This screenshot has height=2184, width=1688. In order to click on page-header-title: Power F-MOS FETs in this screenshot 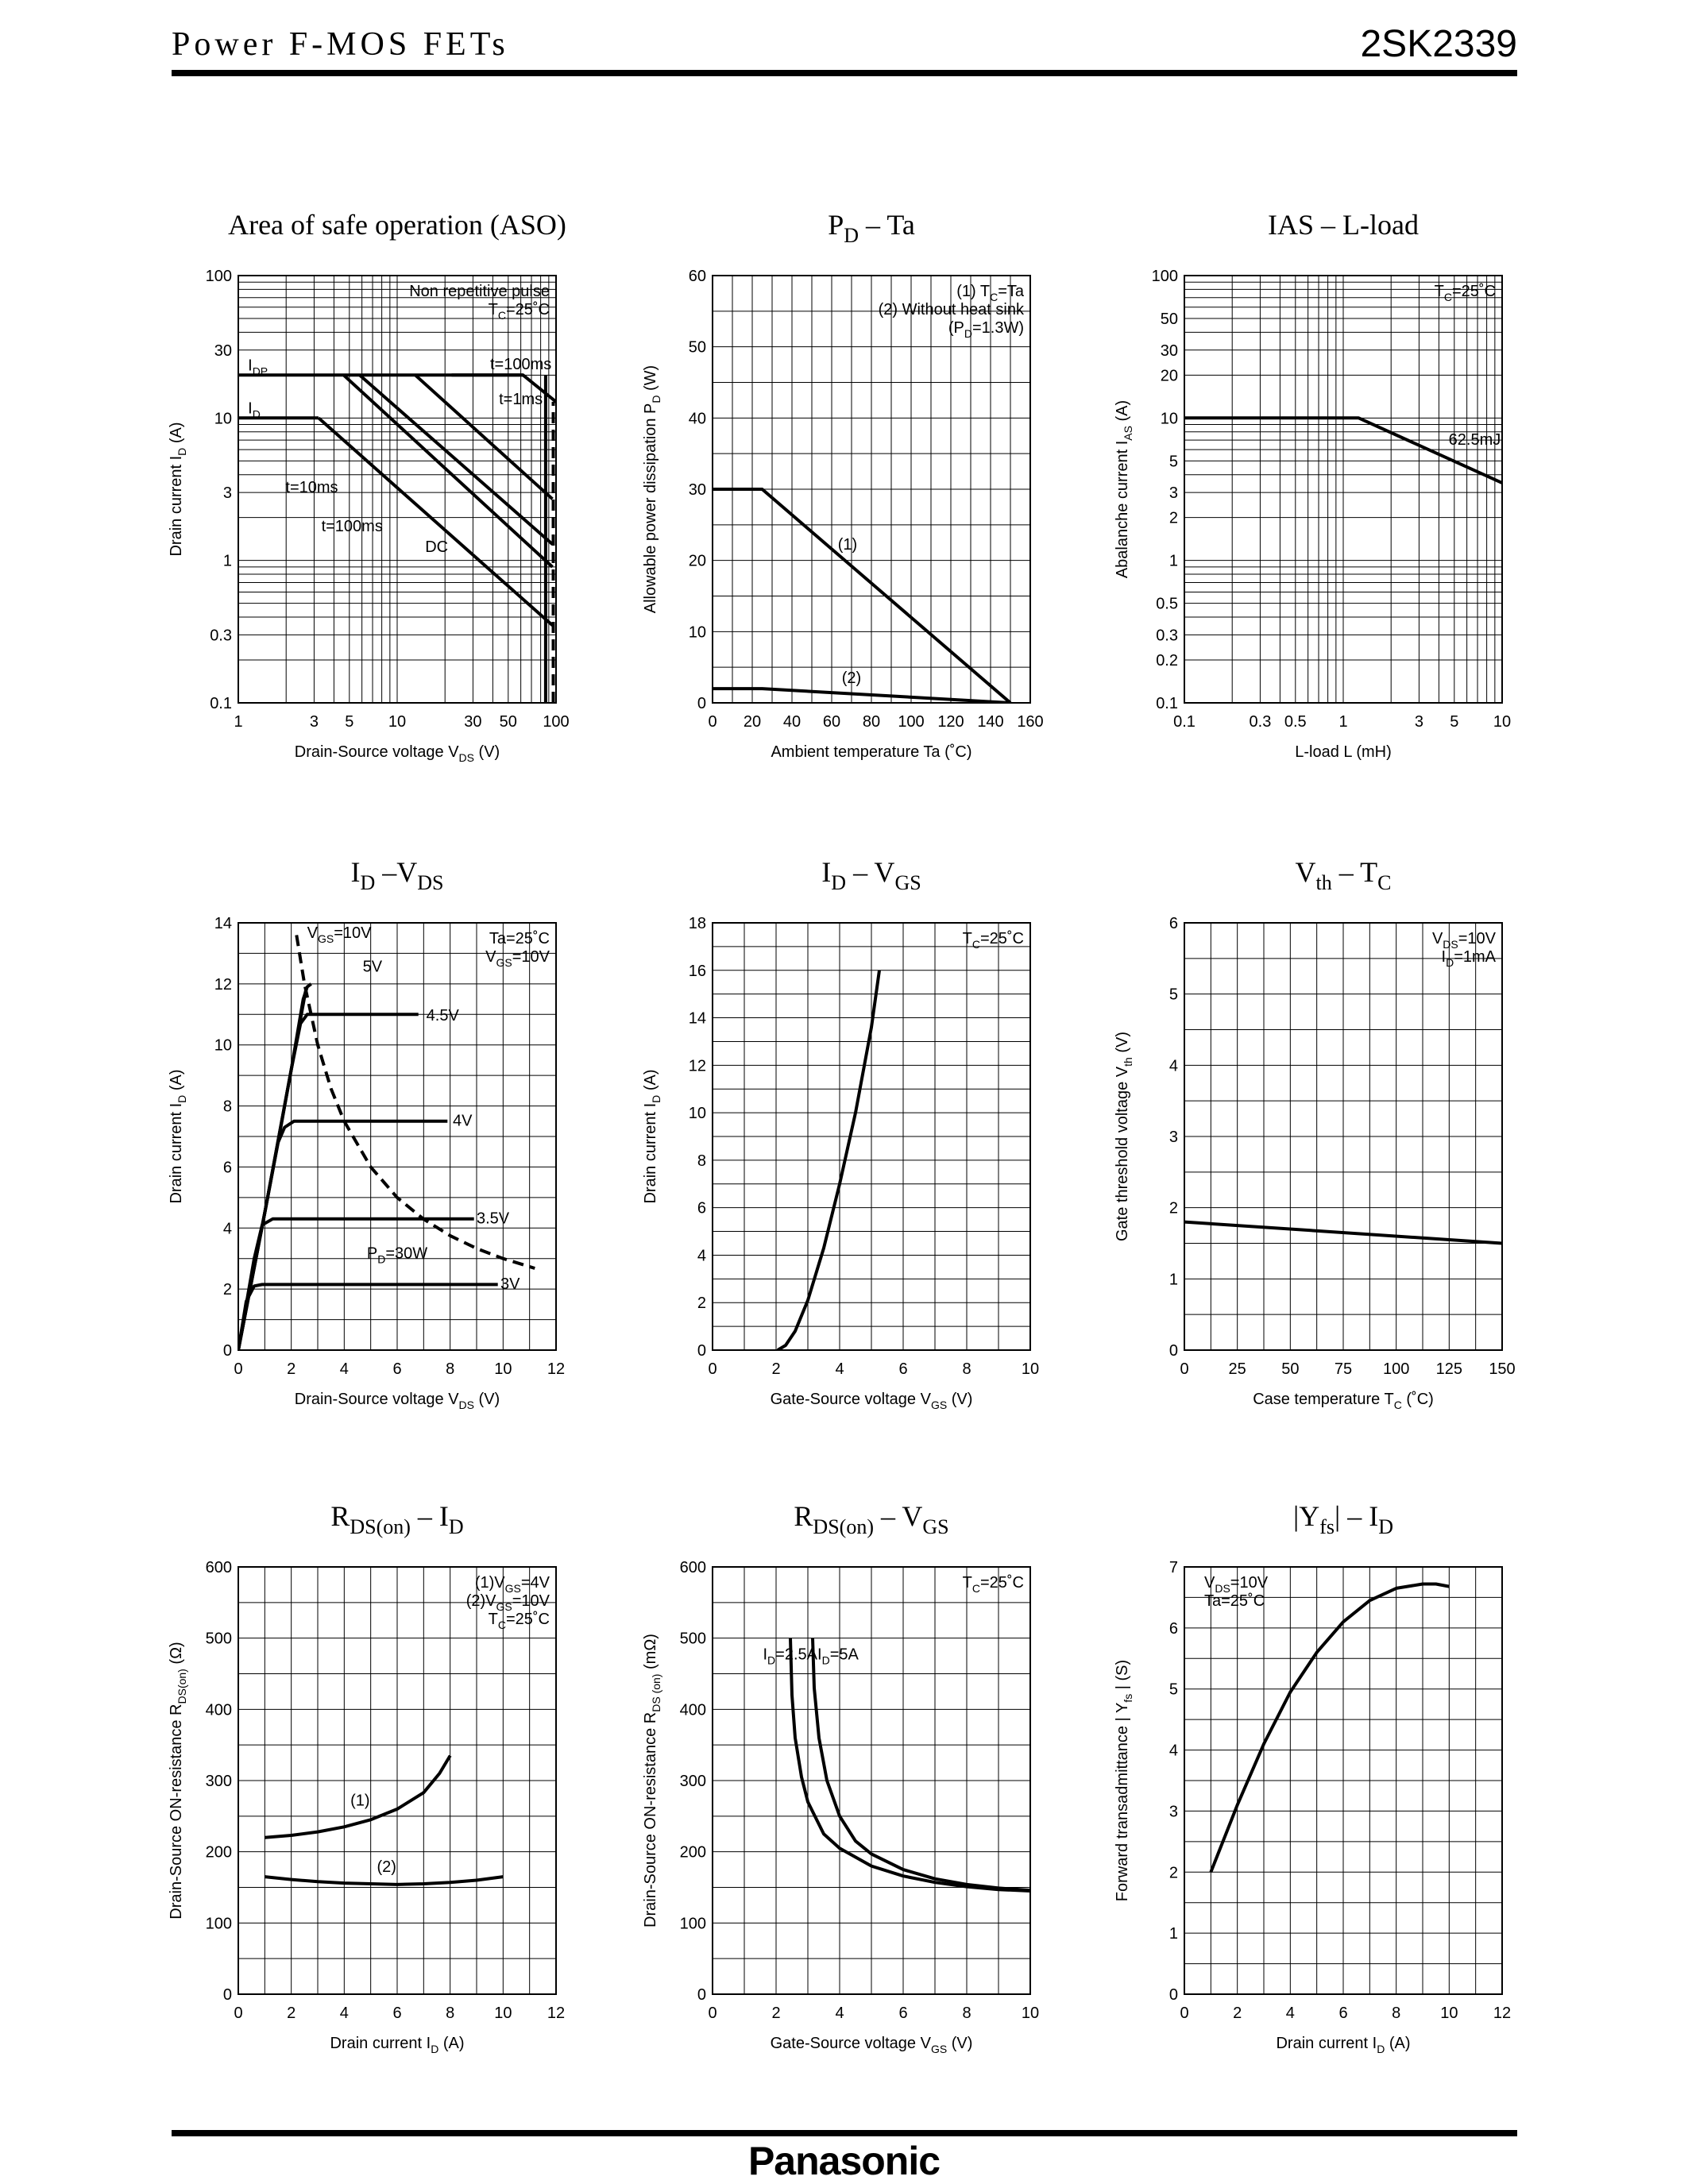, I will do `click(341, 44)`.